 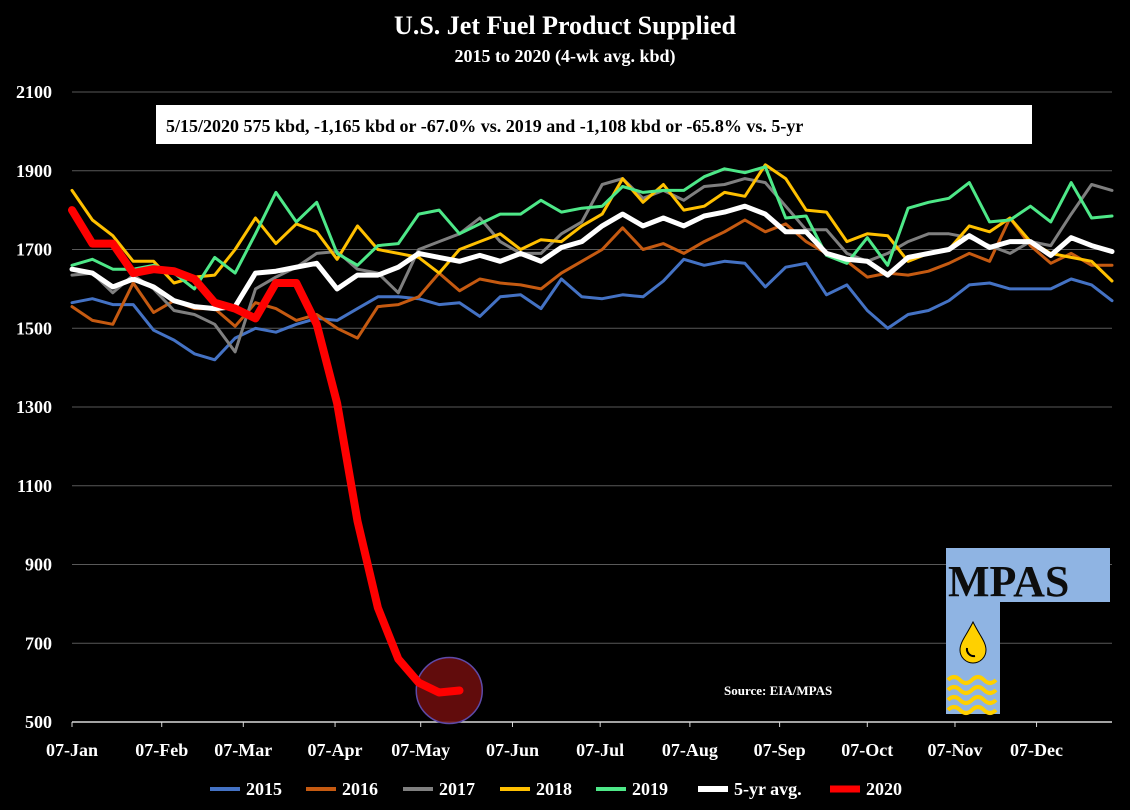 I want to click on legend-label: 2019, so click(x=650, y=789).